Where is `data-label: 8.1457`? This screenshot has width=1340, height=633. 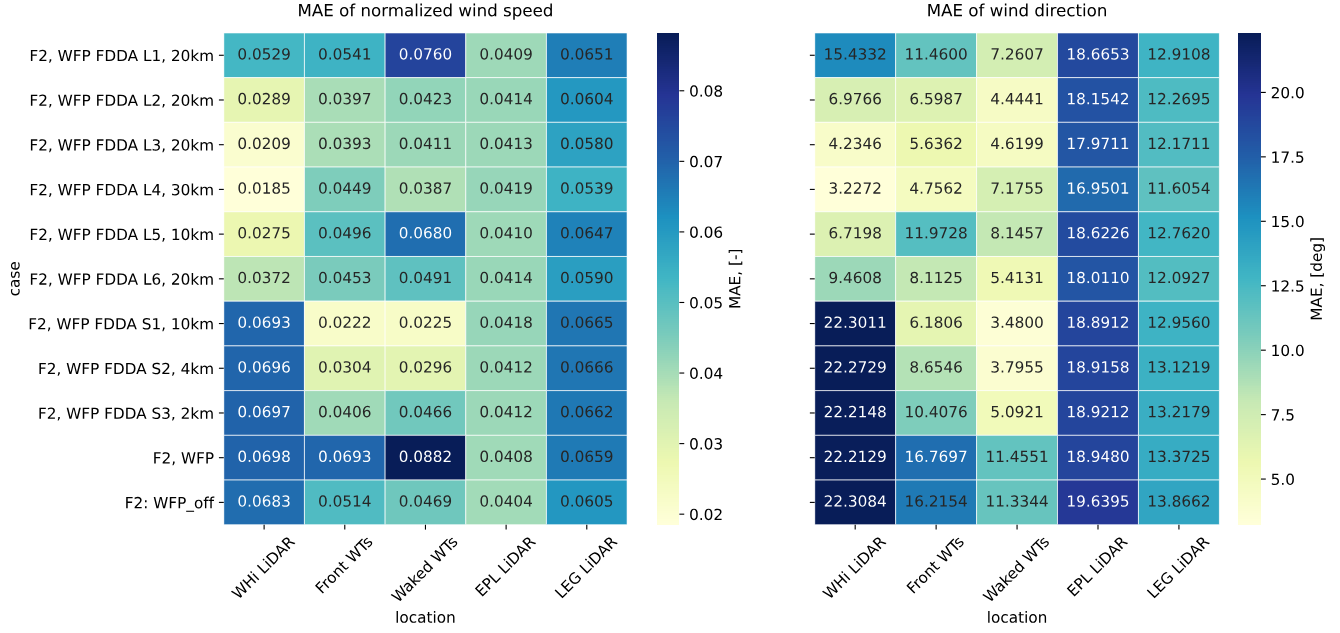
data-label: 8.1457 is located at coordinates (1017, 233).